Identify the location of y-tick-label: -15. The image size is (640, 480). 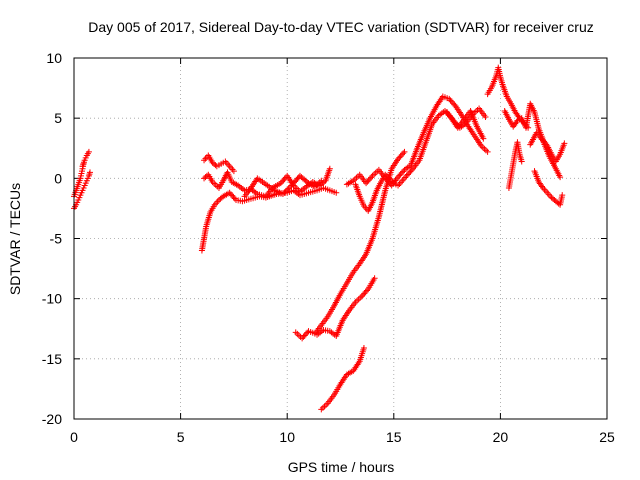
(52, 359).